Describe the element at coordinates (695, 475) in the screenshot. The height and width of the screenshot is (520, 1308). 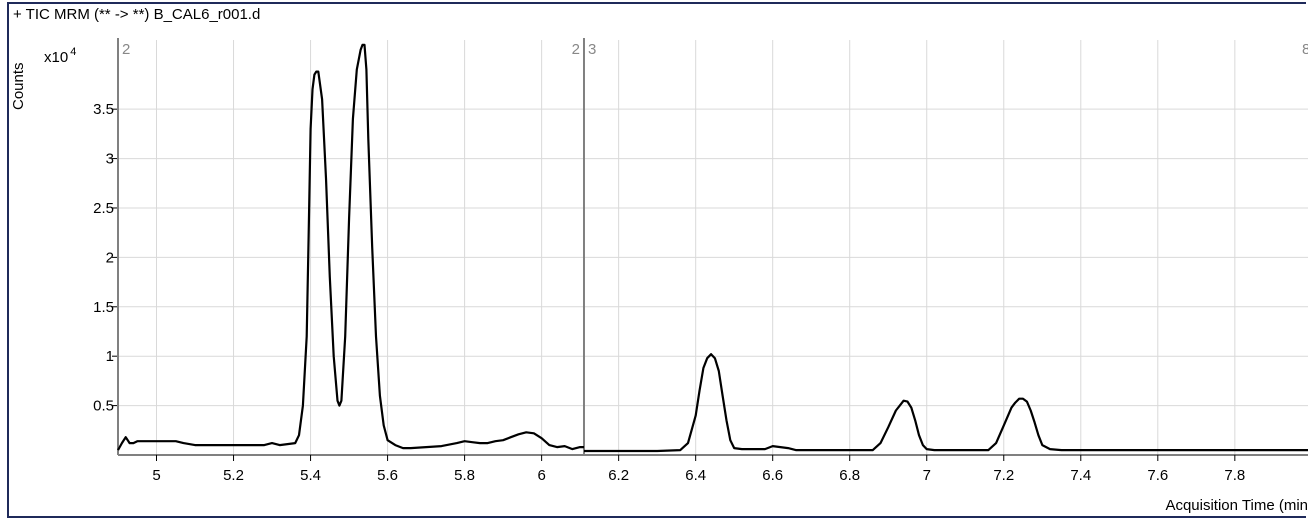
I see `x-tick-label-7: 6.4` at that location.